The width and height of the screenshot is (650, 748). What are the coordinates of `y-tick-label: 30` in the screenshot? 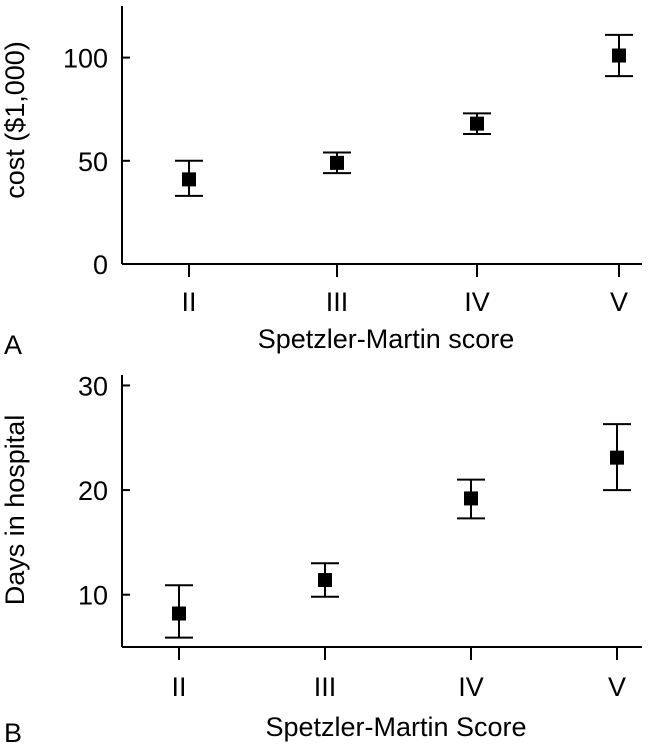 It's located at (93, 386).